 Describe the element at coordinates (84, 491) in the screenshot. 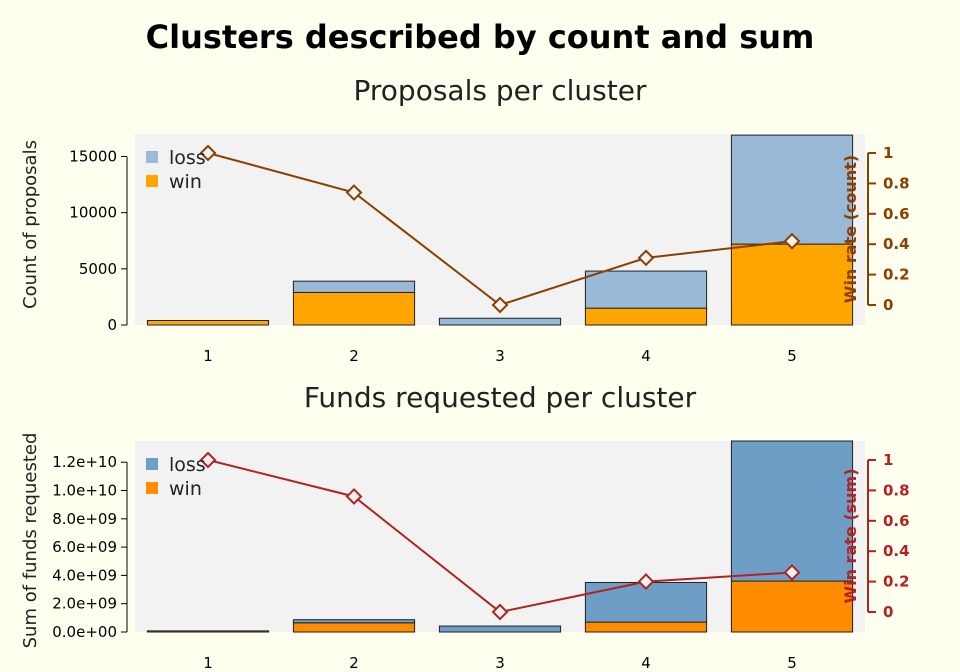

I see `y-tick-label: 1.0e+10` at that location.